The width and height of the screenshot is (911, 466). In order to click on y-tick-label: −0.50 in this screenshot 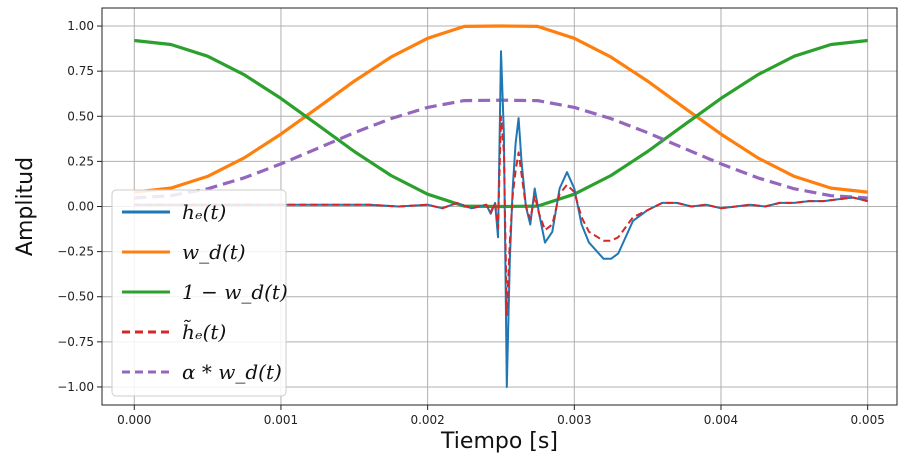, I will do `click(75, 297)`.